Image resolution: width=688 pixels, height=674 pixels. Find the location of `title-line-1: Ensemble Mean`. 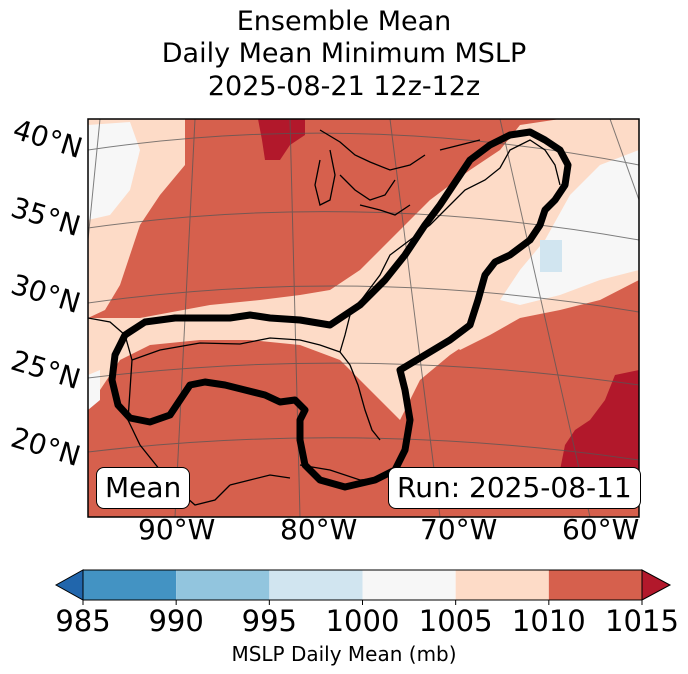

title-line-1: Ensemble Mean is located at coordinates (344, 21).